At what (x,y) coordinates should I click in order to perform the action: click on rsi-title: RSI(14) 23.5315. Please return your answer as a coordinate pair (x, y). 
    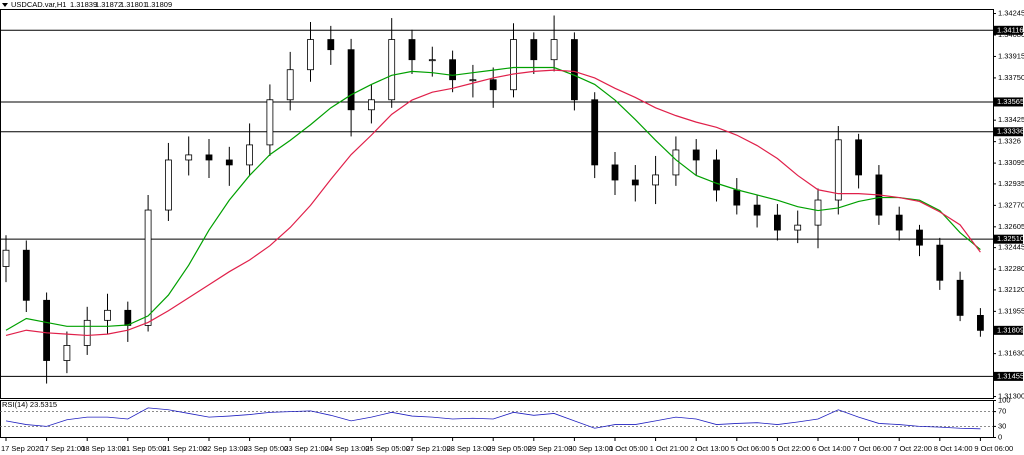
    Looking at the image, I should click on (29, 404).